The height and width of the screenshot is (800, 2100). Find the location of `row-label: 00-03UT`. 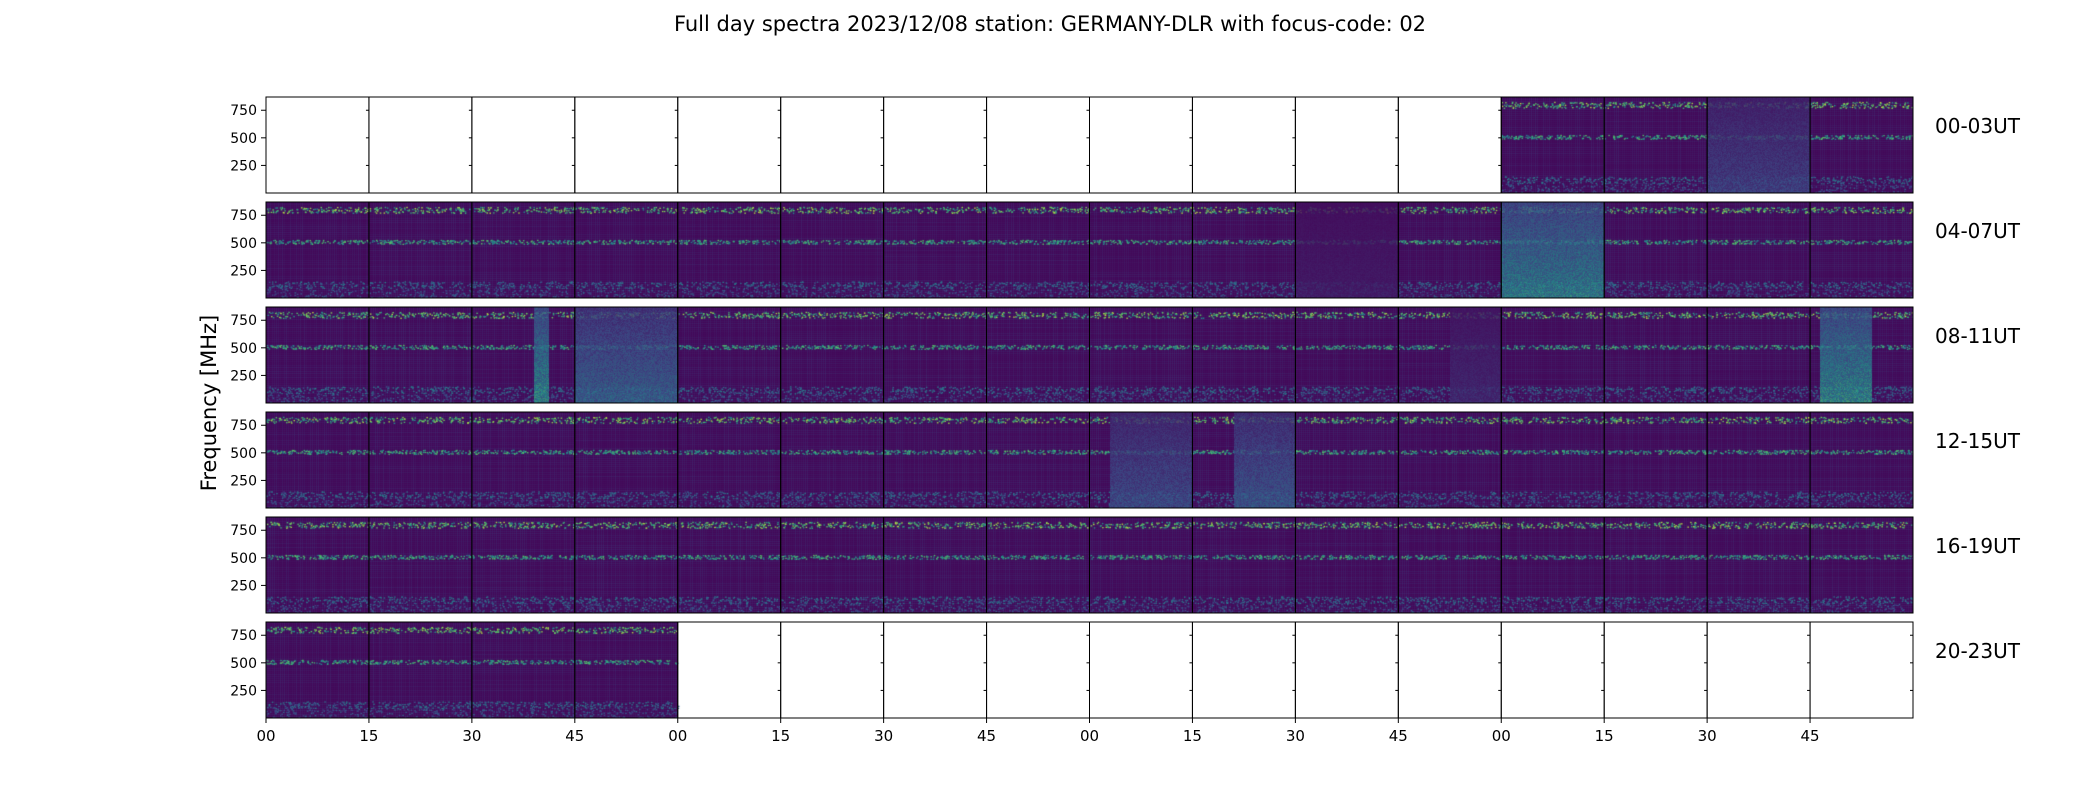

row-label: 00-03UT is located at coordinates (1978, 126).